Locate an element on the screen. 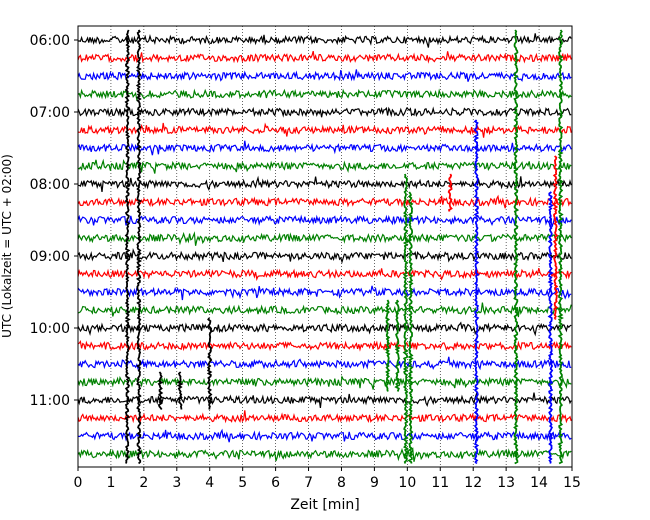  x-tick-label: 11 is located at coordinates (440, 483).